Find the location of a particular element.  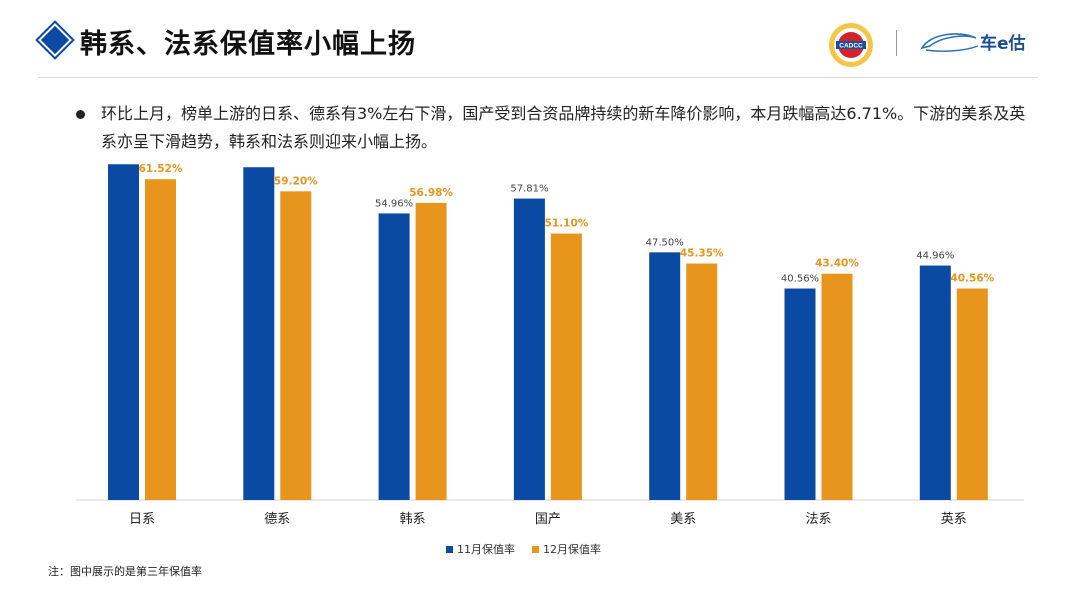

data-label-dec-0: 61.52% is located at coordinates (161, 169).